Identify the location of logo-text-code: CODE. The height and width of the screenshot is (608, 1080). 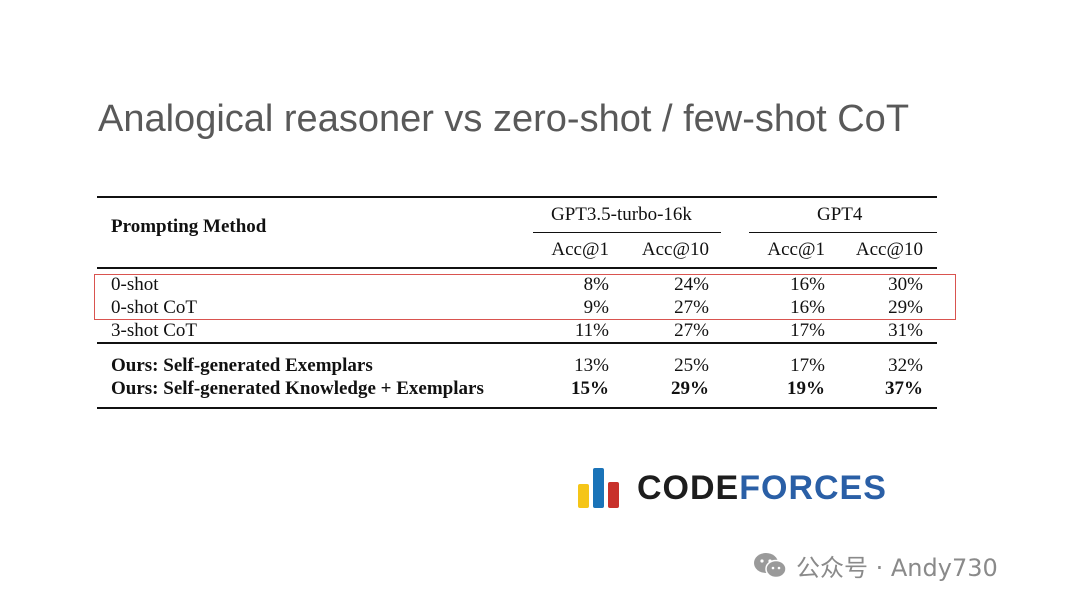
(688, 487).